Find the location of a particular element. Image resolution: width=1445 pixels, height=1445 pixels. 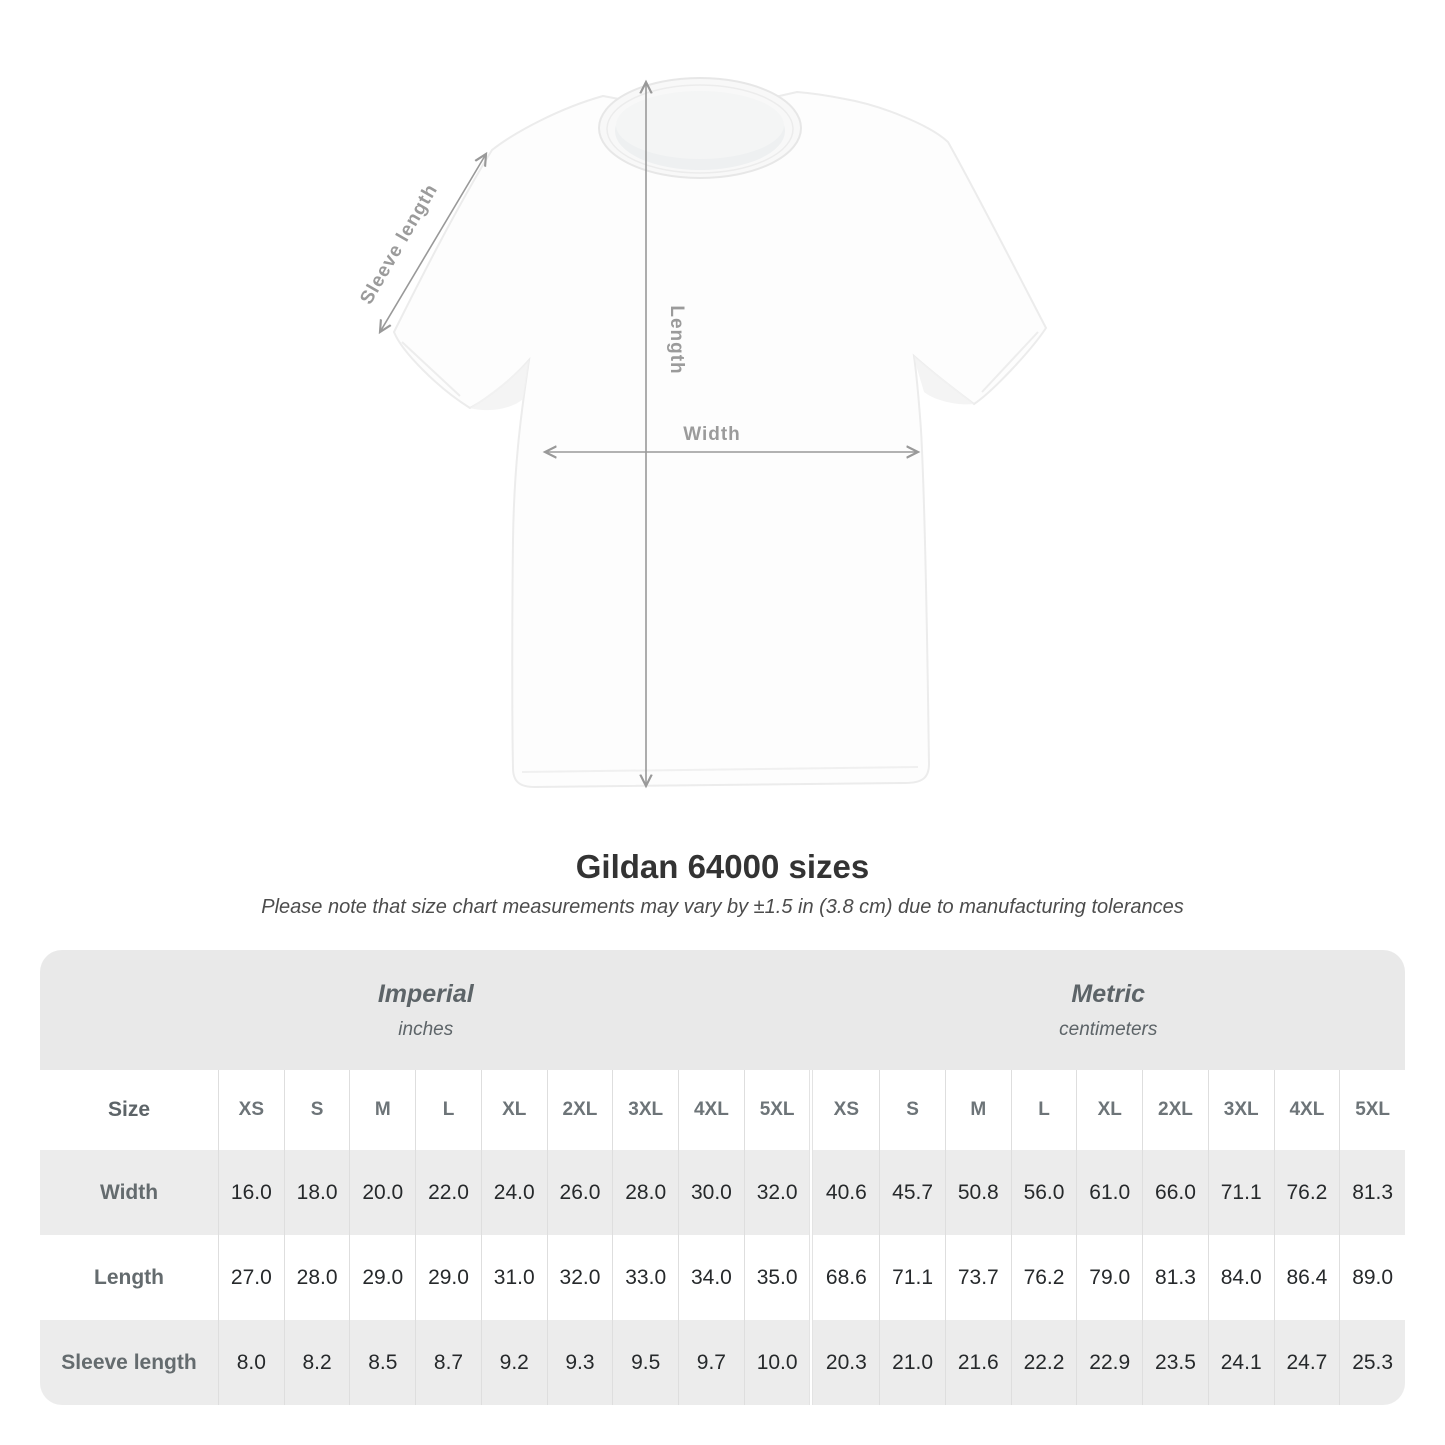

cell-width-imperial-2XL: 26.0 is located at coordinates (579, 1192).